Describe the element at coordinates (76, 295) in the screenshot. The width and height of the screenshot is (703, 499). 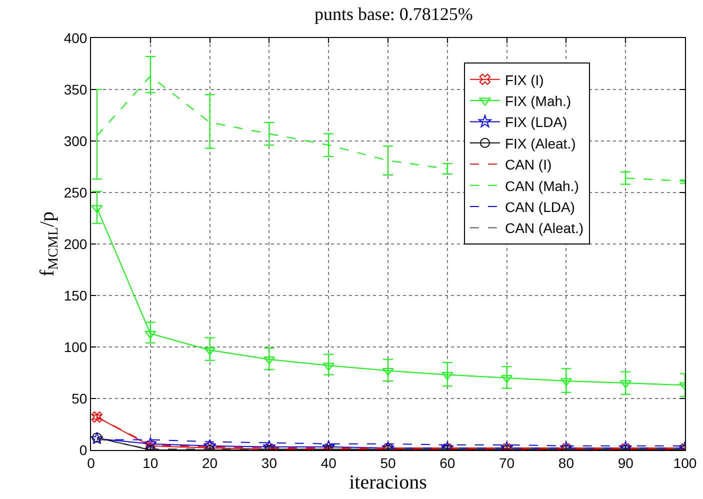
I see `y-tick-label: 150` at that location.